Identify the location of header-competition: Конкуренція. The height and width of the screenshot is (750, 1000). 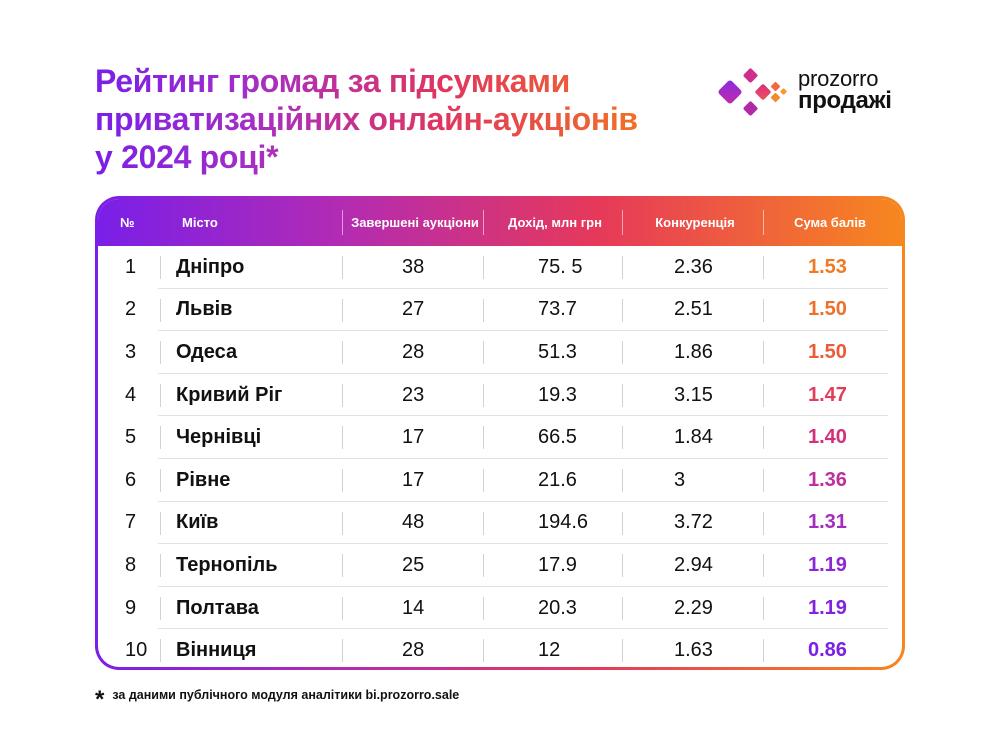
(695, 222).